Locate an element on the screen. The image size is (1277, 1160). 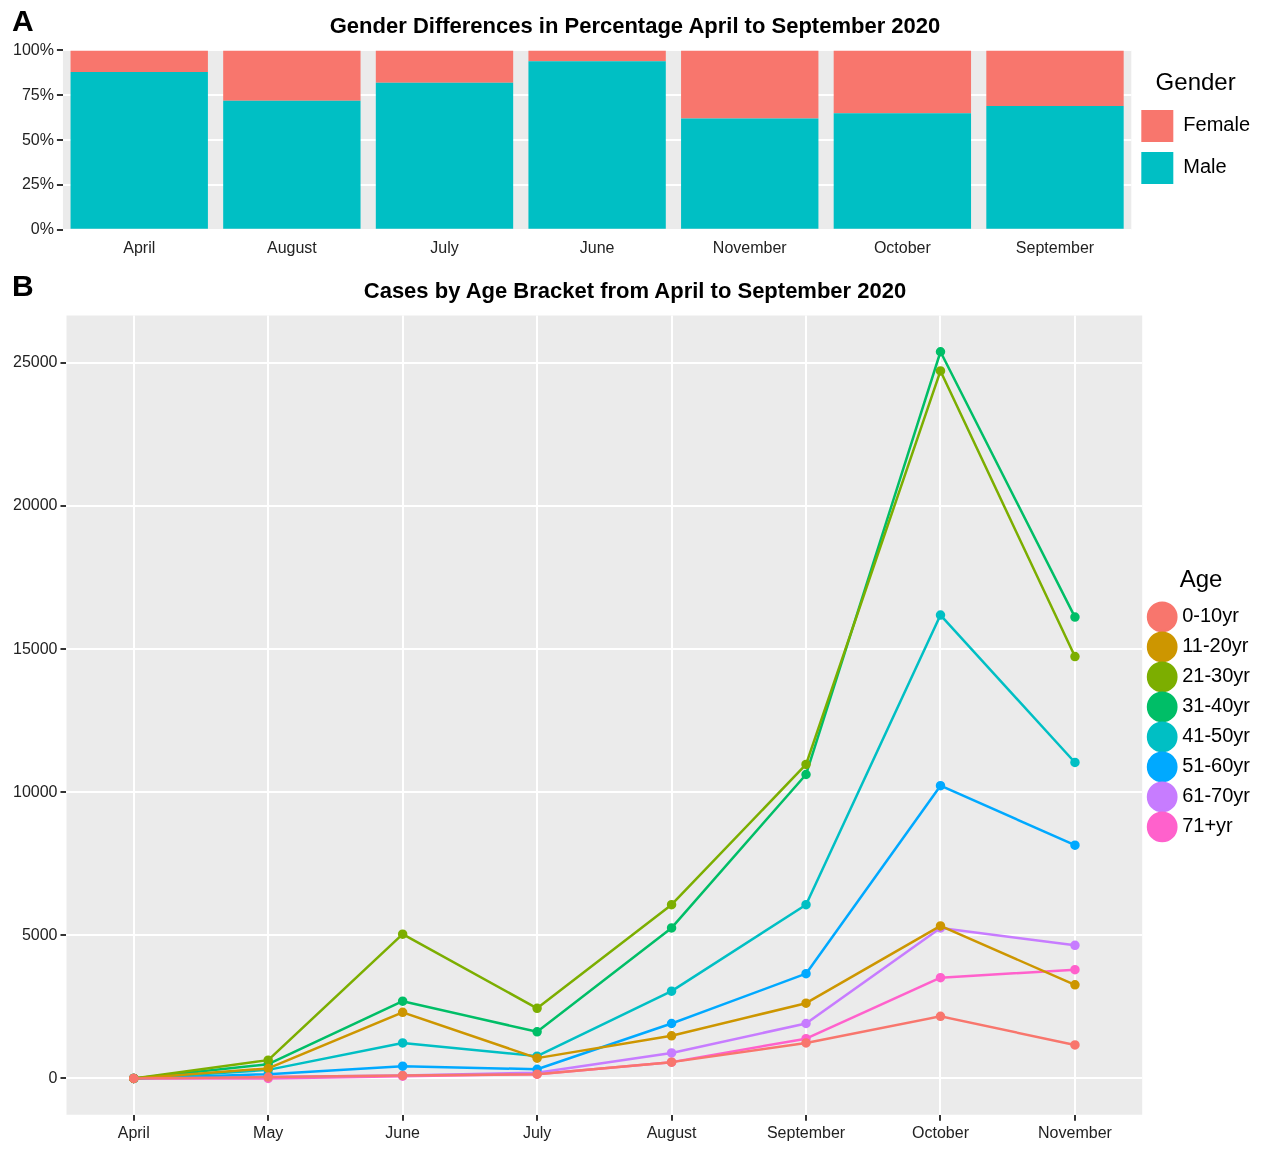
y-tick-label: 75% is located at coordinates (37, 94).